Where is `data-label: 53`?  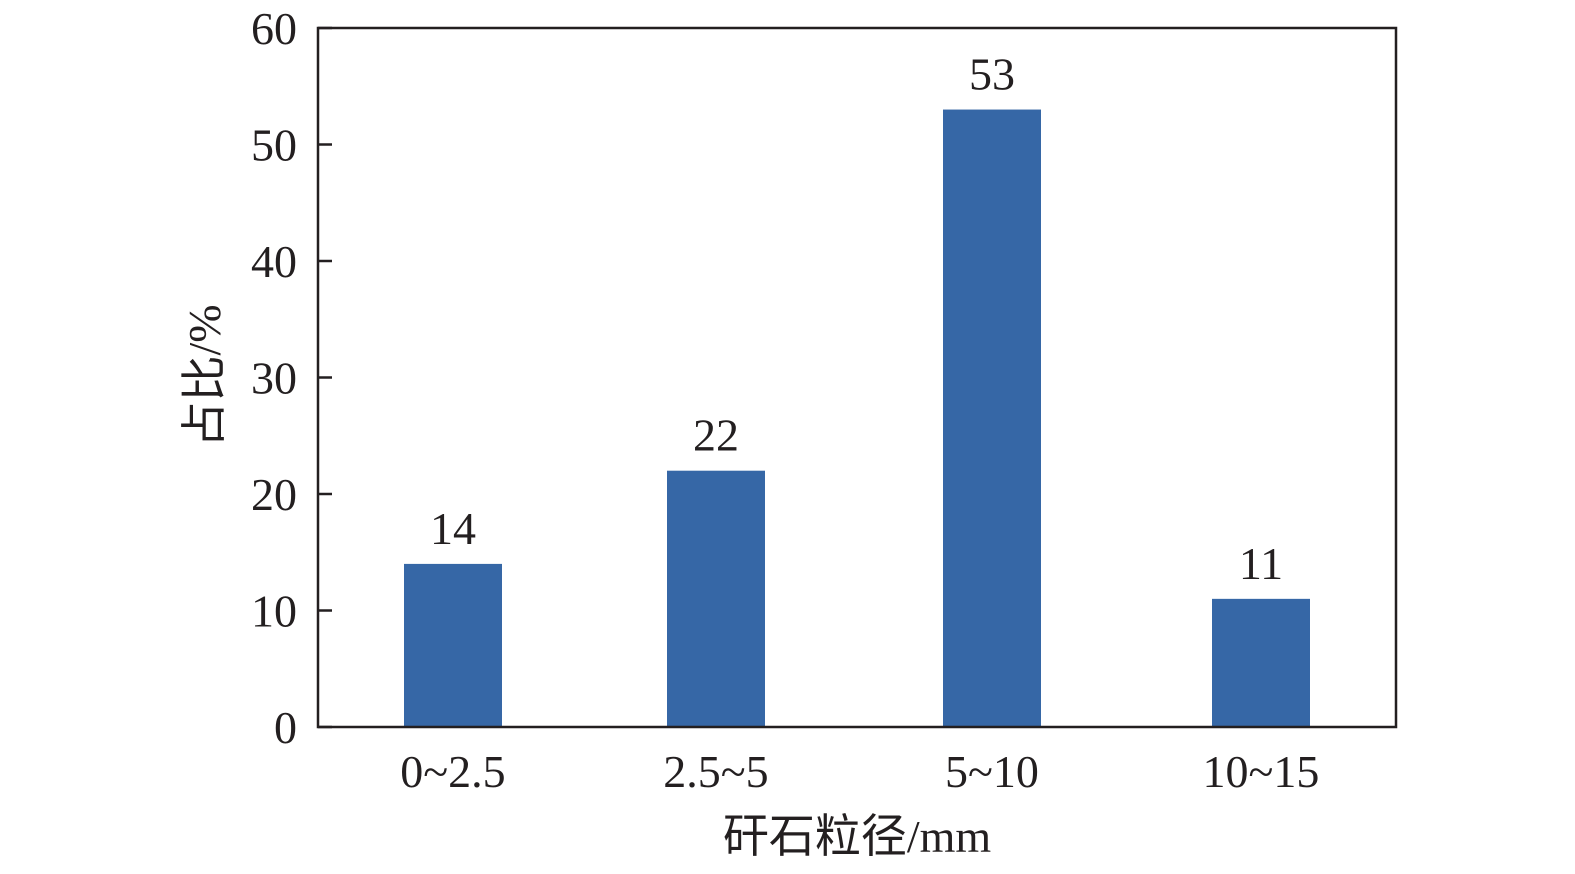 data-label: 53 is located at coordinates (992, 74).